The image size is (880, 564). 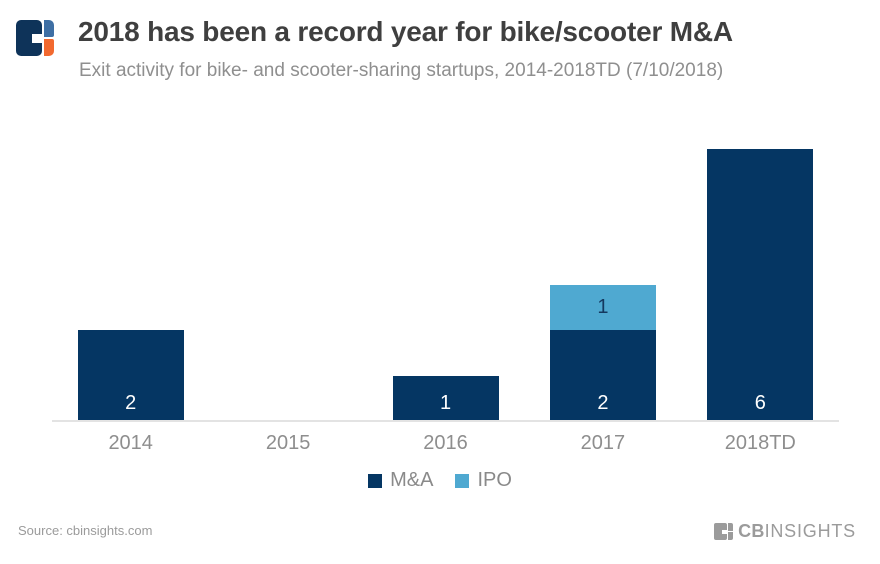 I want to click on logo-blue-square, so click(x=49, y=28).